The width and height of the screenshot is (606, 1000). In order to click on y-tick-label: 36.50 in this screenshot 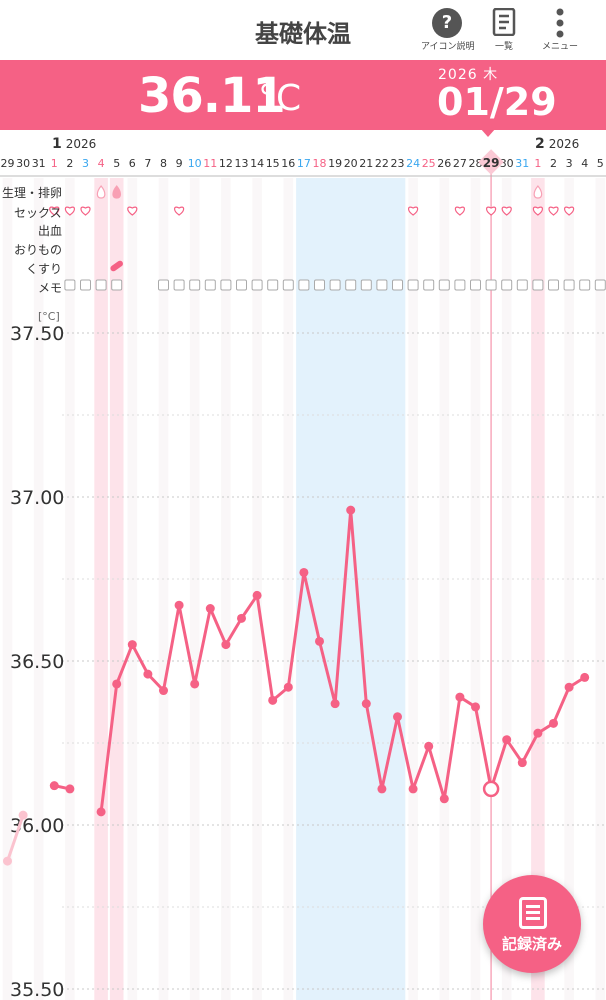, I will do `click(37, 662)`.